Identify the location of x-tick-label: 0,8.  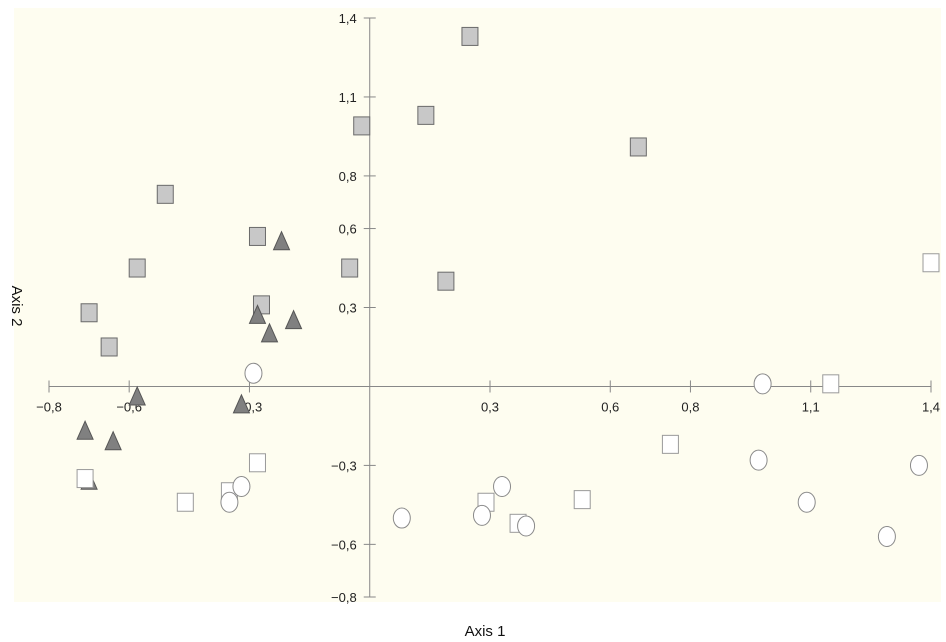
(690, 406).